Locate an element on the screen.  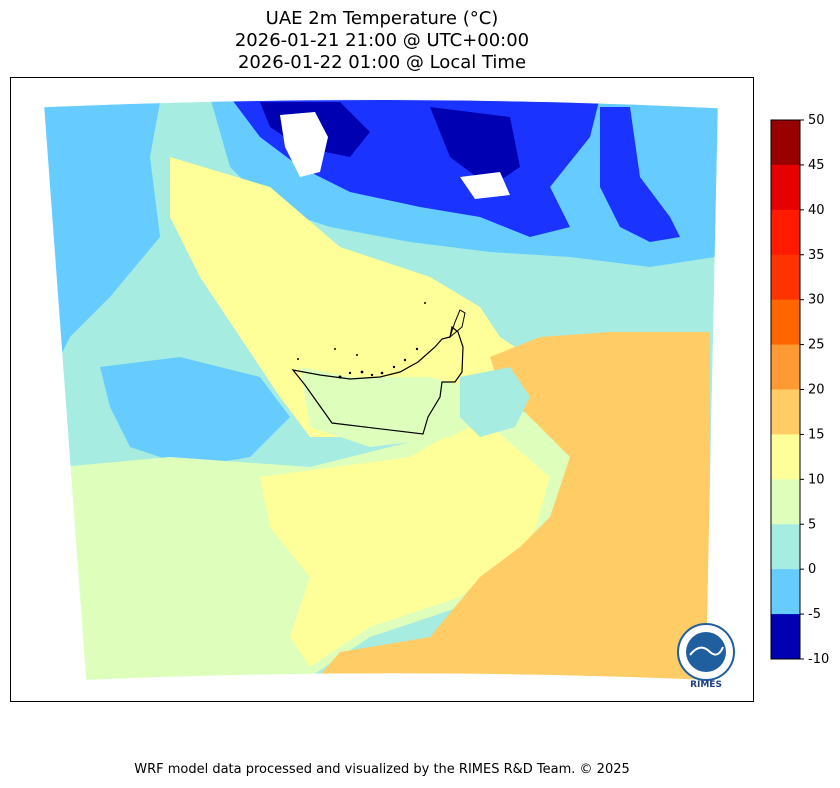
band-minus5-0-west-patch is located at coordinates (195, 412).